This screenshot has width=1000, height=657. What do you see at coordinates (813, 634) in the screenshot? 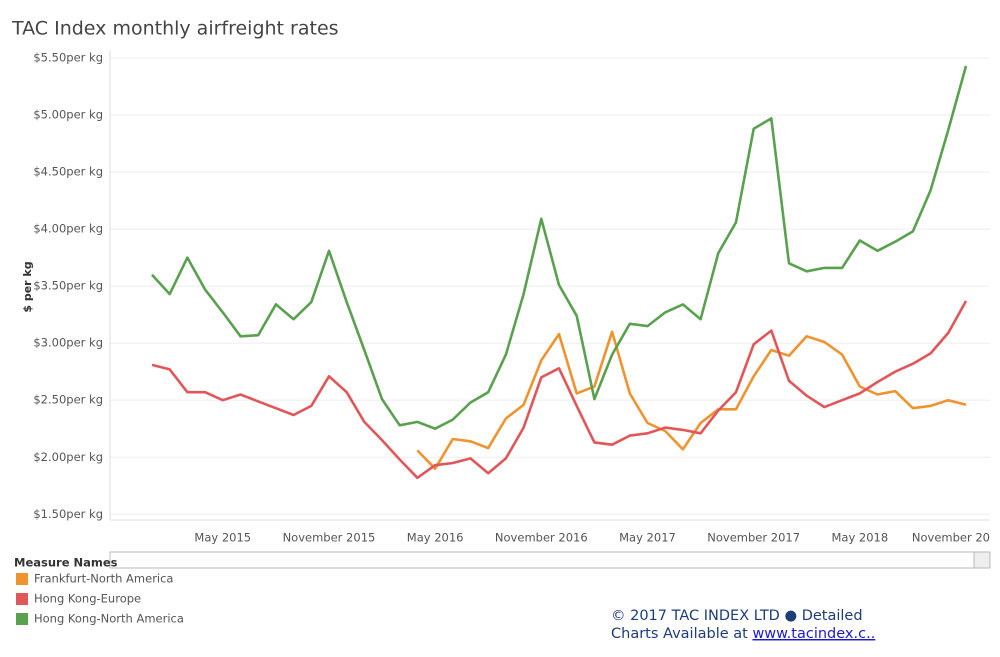
I see `footer-link: www.tacindex.c..` at bounding box center [813, 634].